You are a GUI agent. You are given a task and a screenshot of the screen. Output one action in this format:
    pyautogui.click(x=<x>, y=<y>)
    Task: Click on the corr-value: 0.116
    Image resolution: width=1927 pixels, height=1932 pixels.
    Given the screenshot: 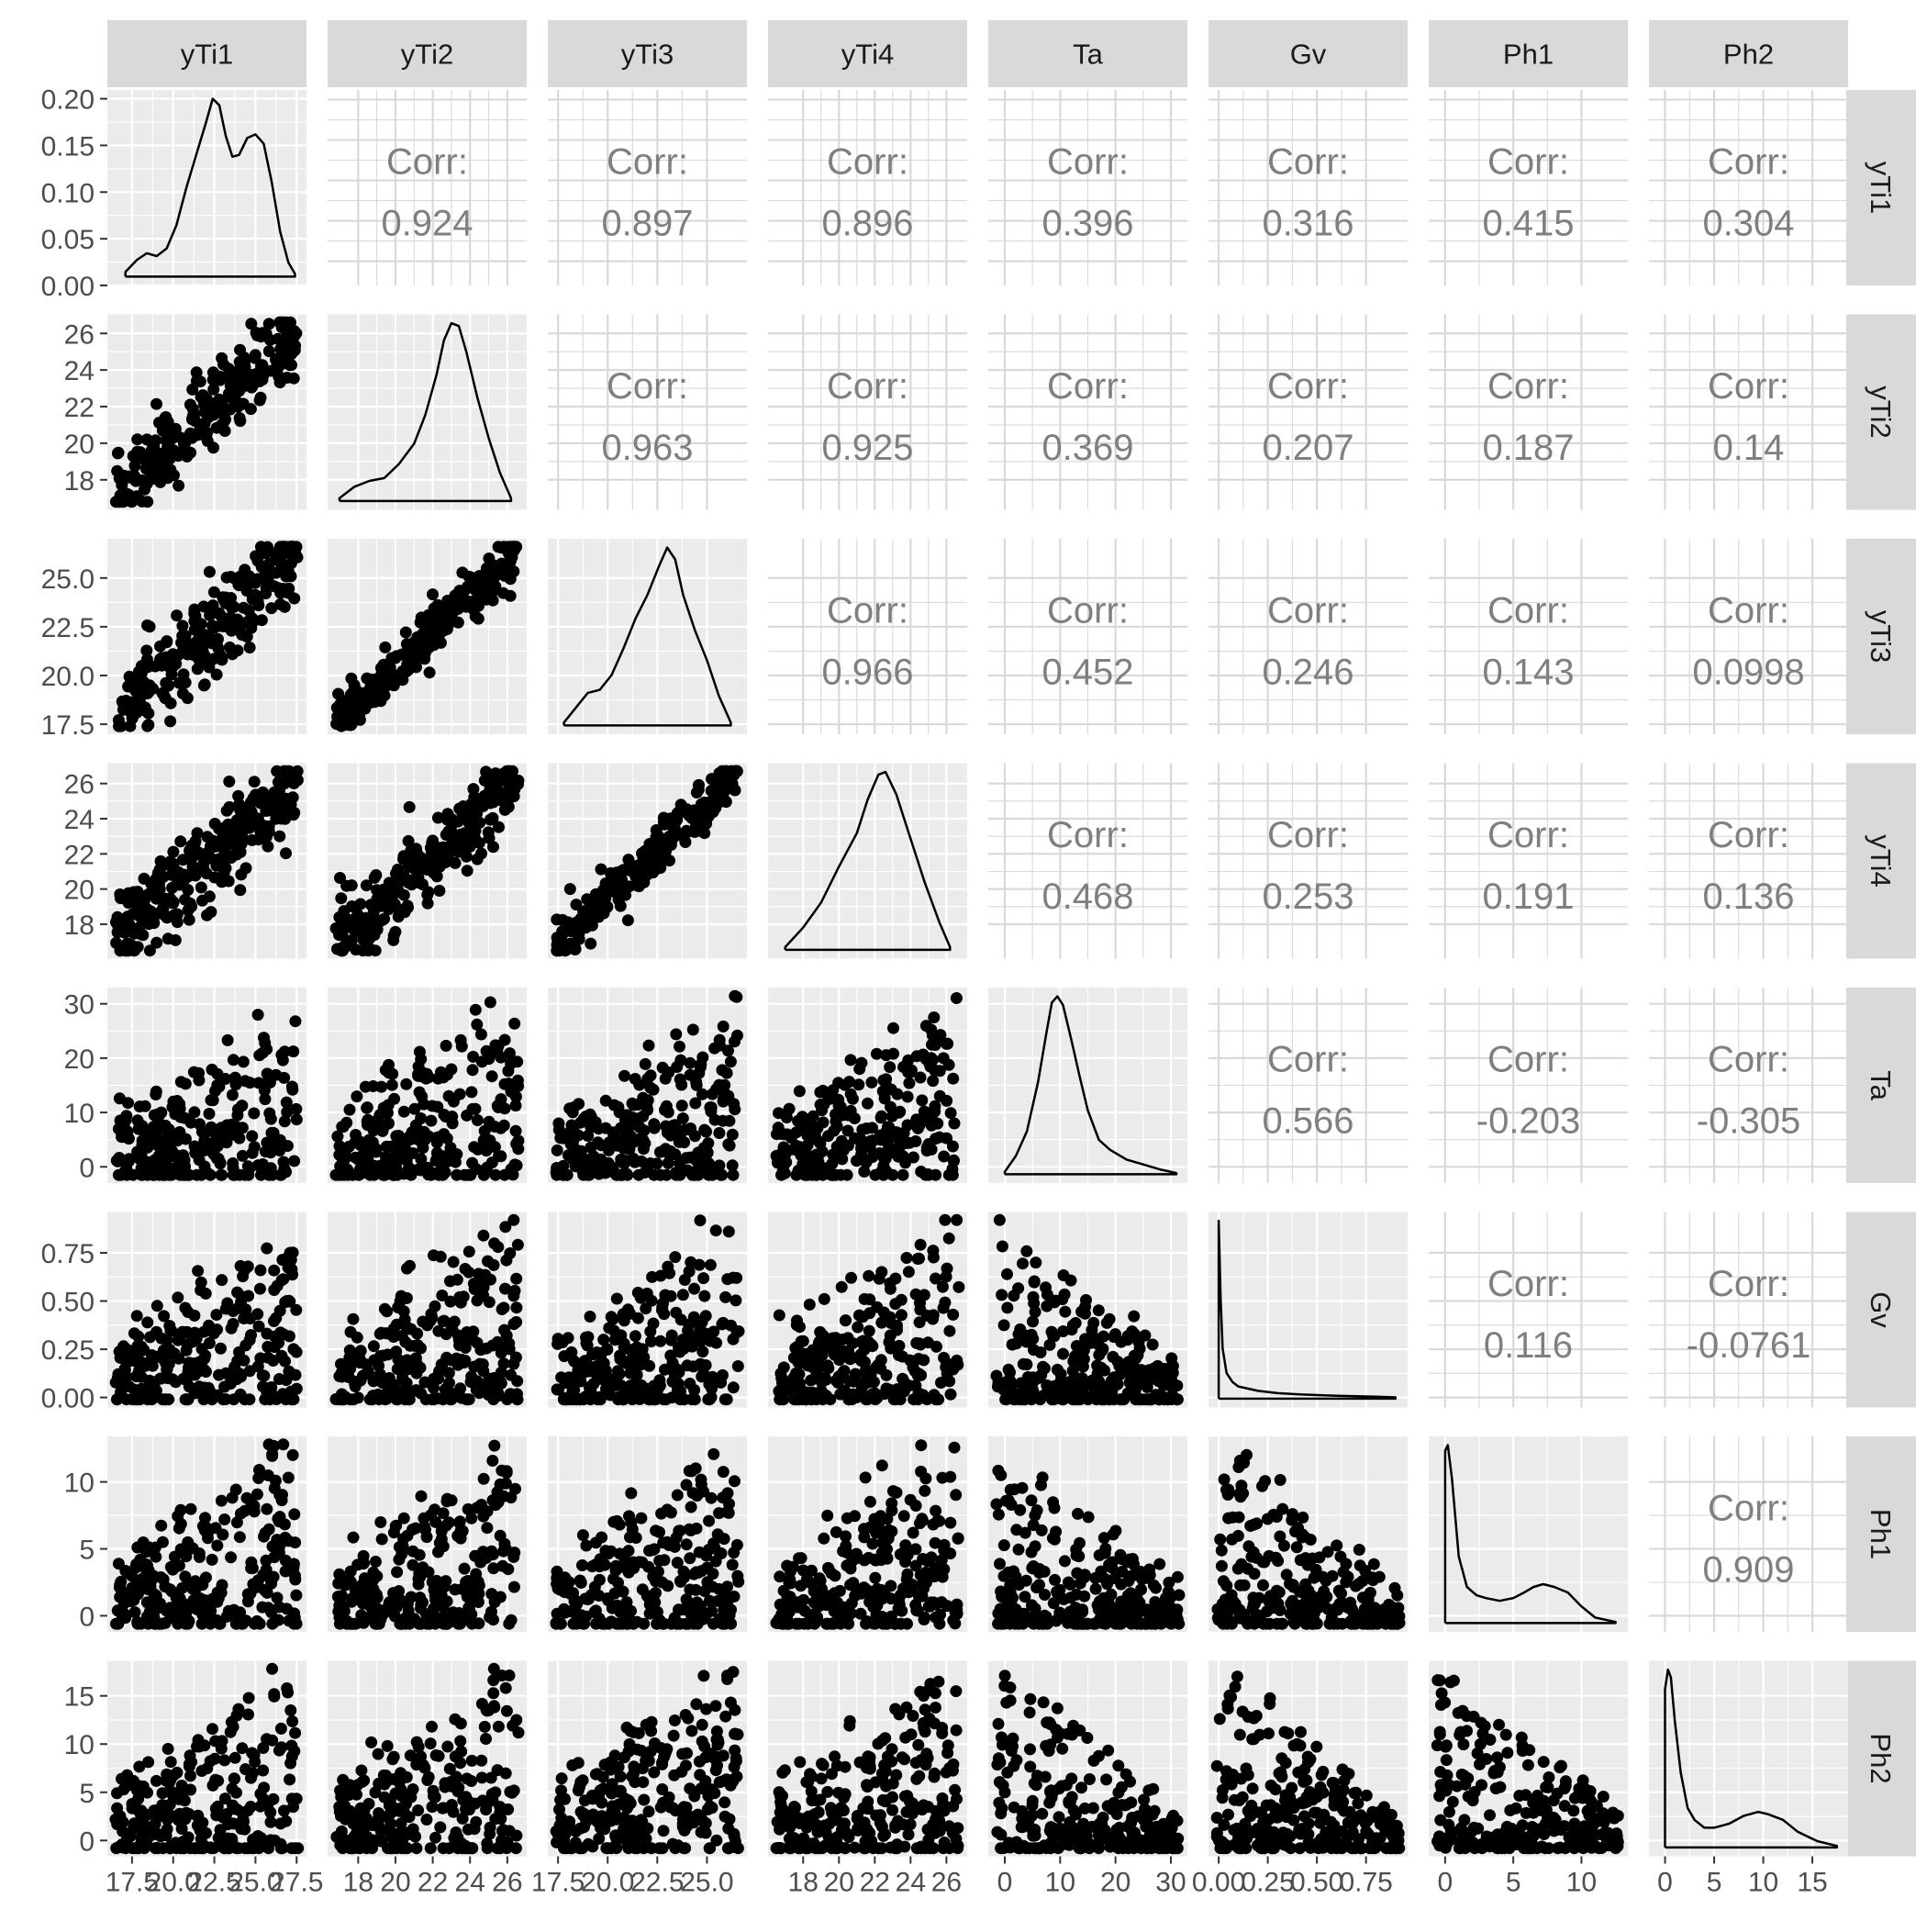 What is the action you would take?
    pyautogui.click(x=1528, y=1345)
    